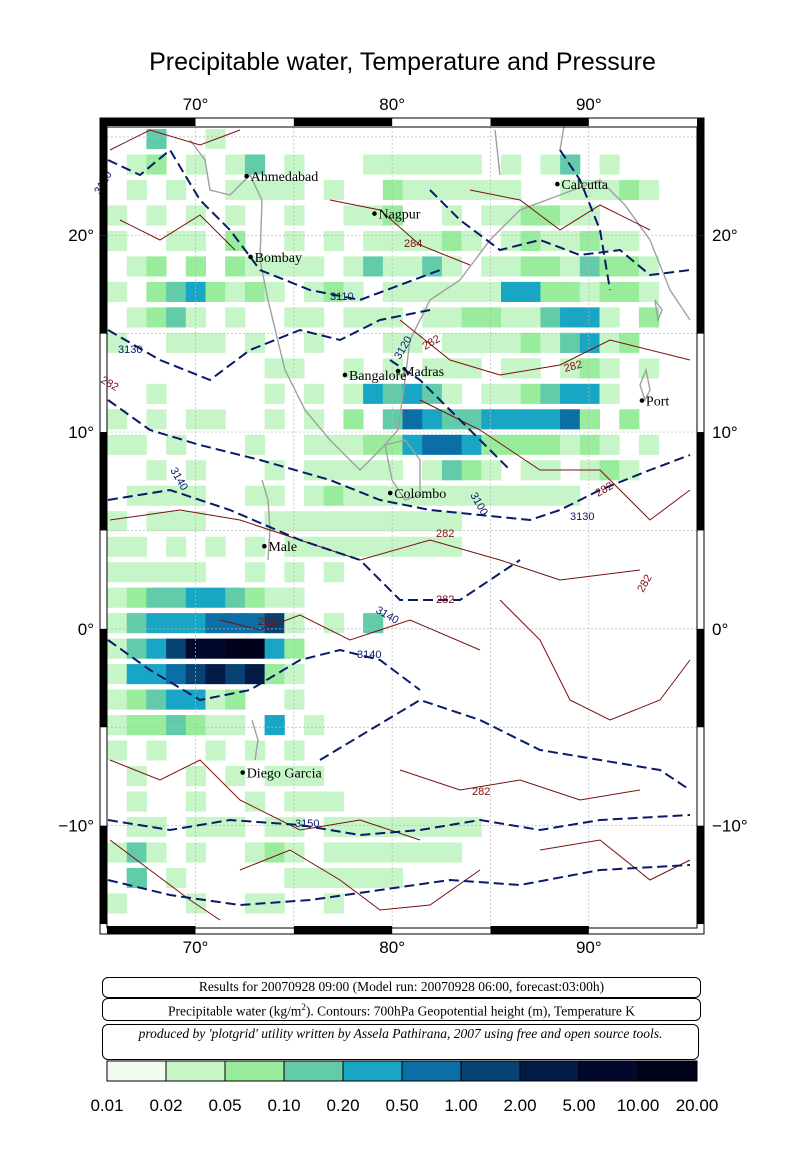 This screenshot has width=805, height=1169. I want to click on colorbar-label: 0.02, so click(166, 1105).